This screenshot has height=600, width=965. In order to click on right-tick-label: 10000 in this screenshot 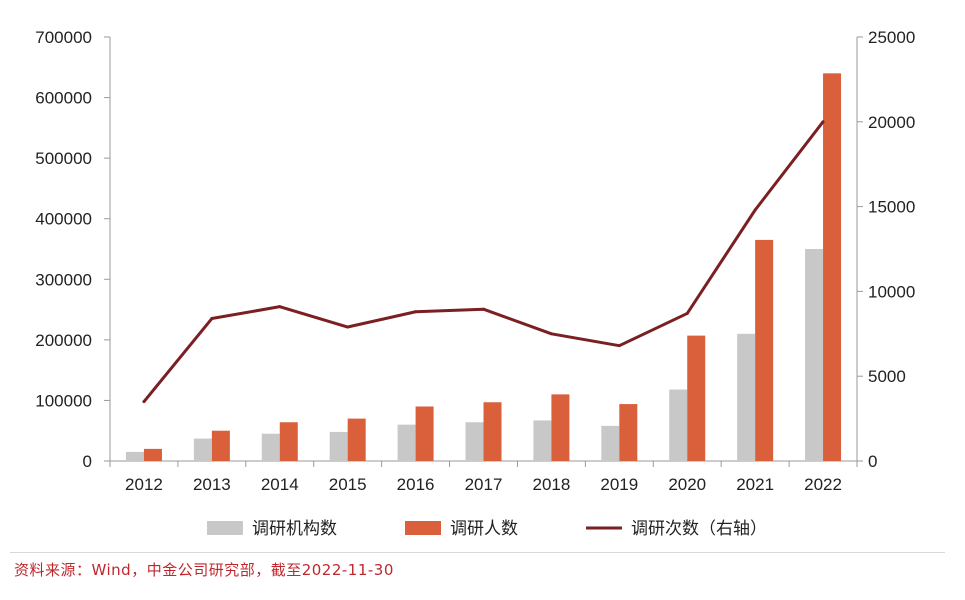, I will do `click(891, 291)`.